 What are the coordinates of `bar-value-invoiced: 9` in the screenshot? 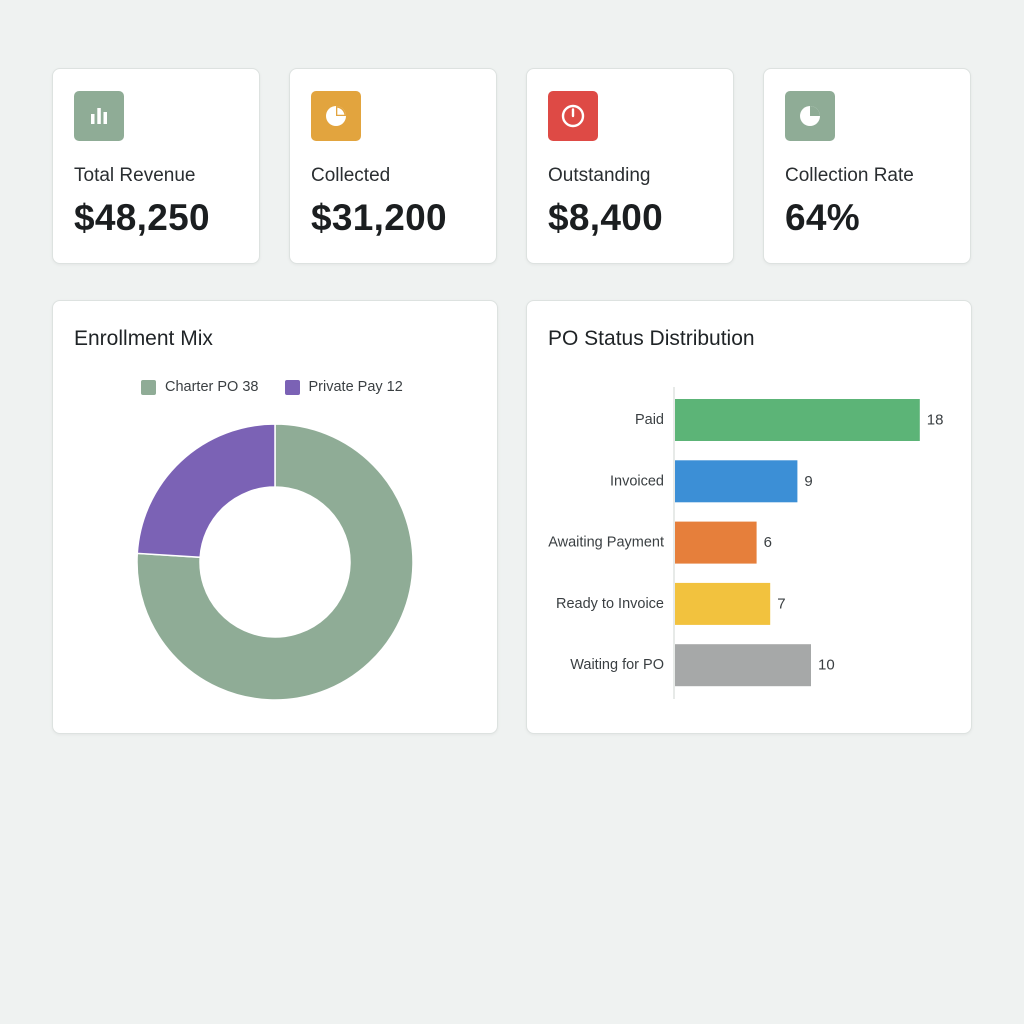 It's located at (808, 481).